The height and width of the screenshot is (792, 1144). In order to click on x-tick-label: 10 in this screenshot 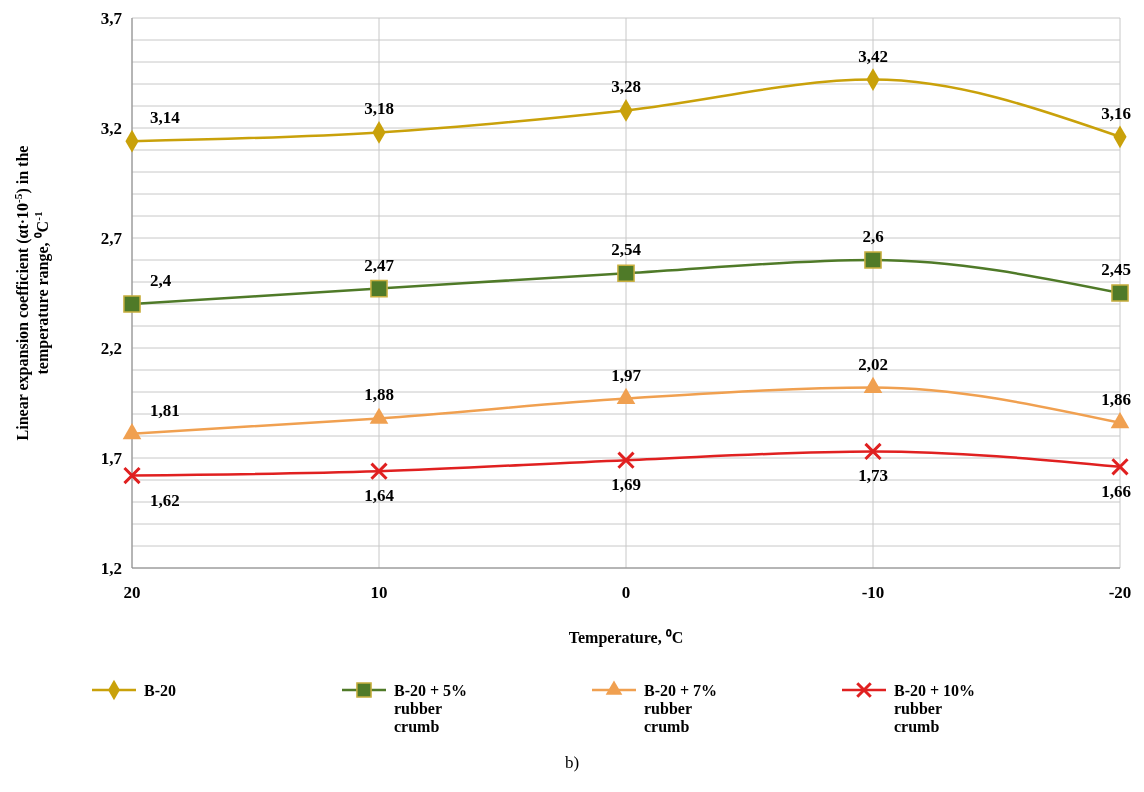, I will do `click(379, 592)`.